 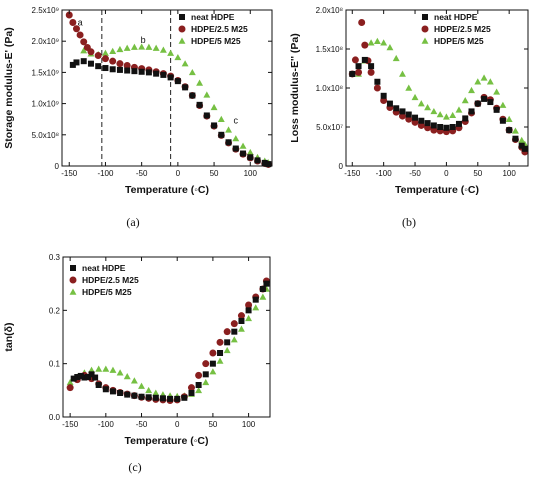 I want to click on y-tick-label: 5.0x10⁷, so click(x=329, y=127).